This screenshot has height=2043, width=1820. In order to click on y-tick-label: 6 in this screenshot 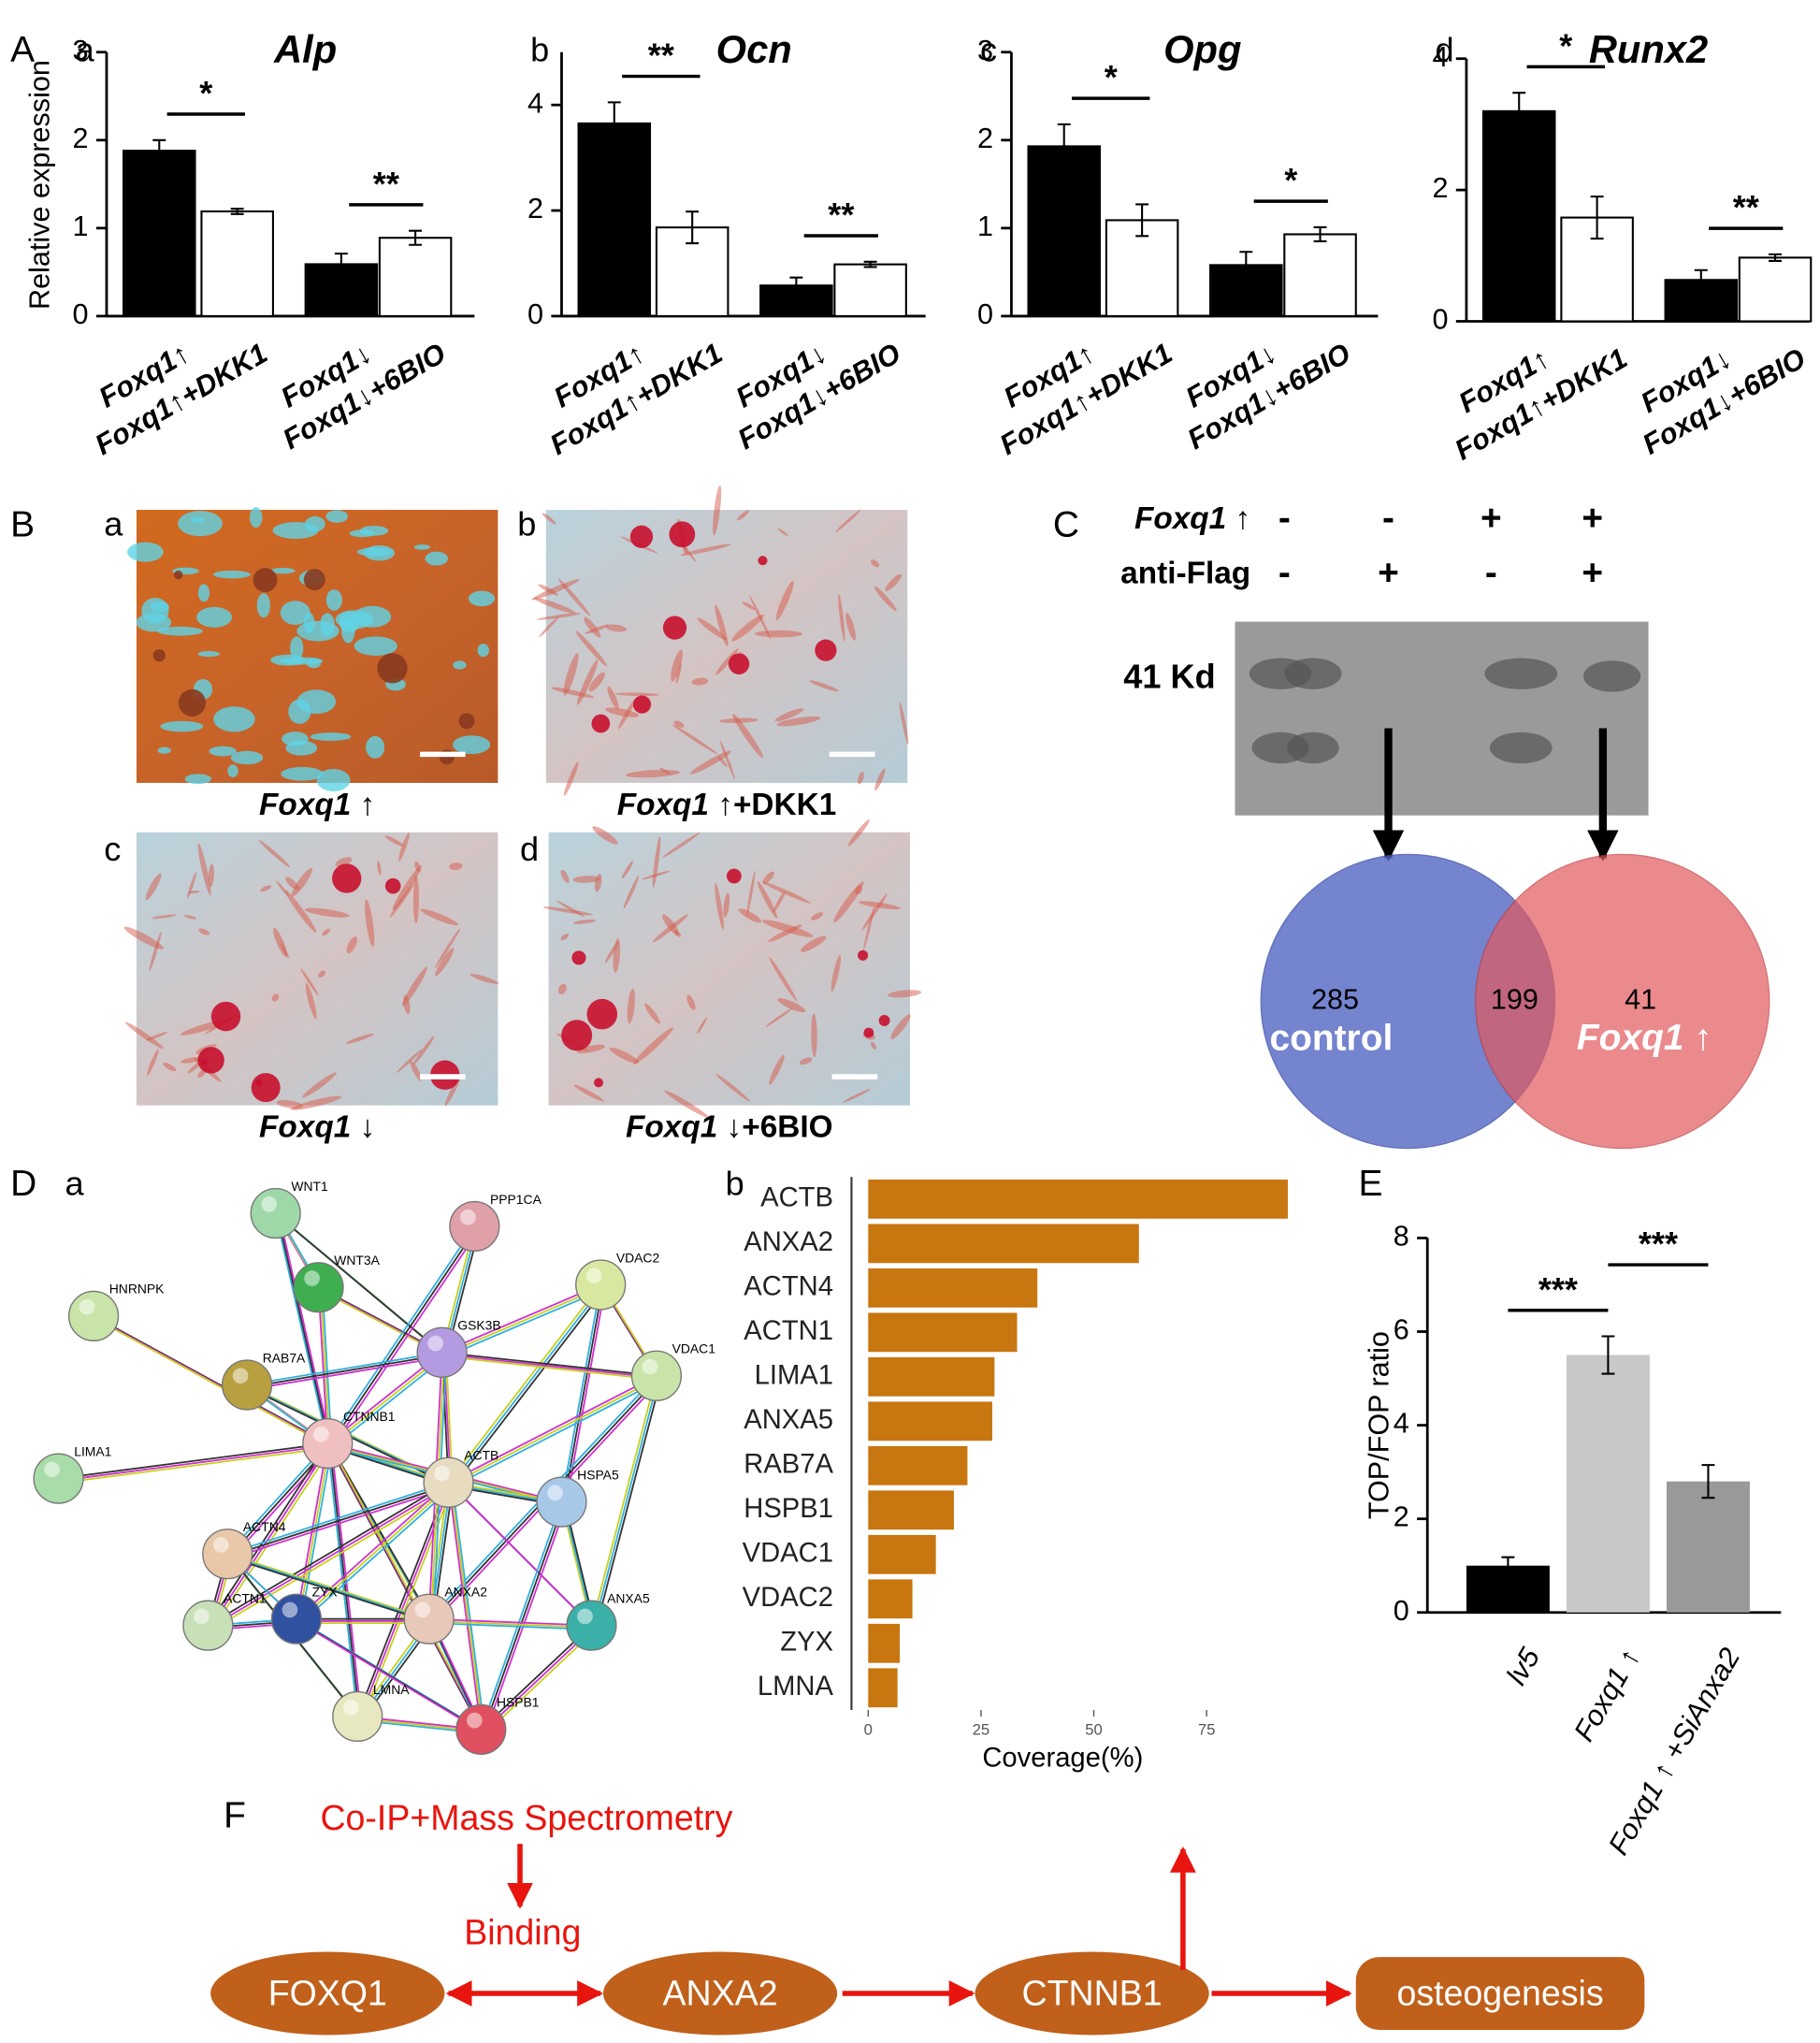, I will do `click(1401, 1330)`.